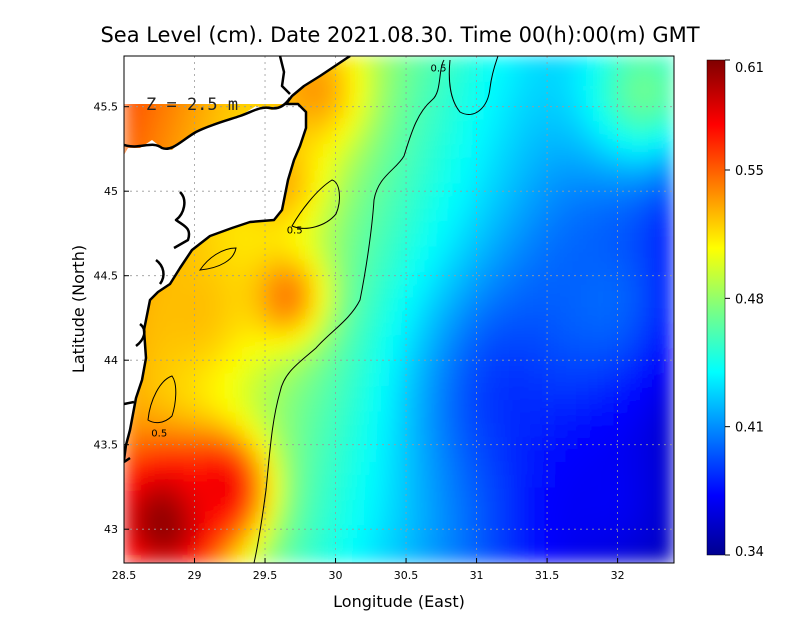  What do you see at coordinates (749, 428) in the screenshot?
I see `colorbar-tick-label: 0.41` at bounding box center [749, 428].